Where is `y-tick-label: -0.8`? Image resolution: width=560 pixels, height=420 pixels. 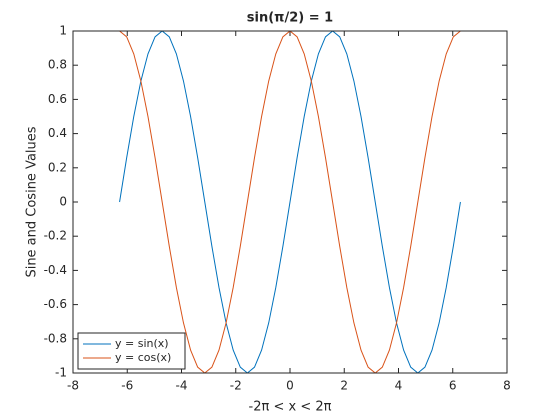 y-tick-label: -0.8 is located at coordinates (55, 338).